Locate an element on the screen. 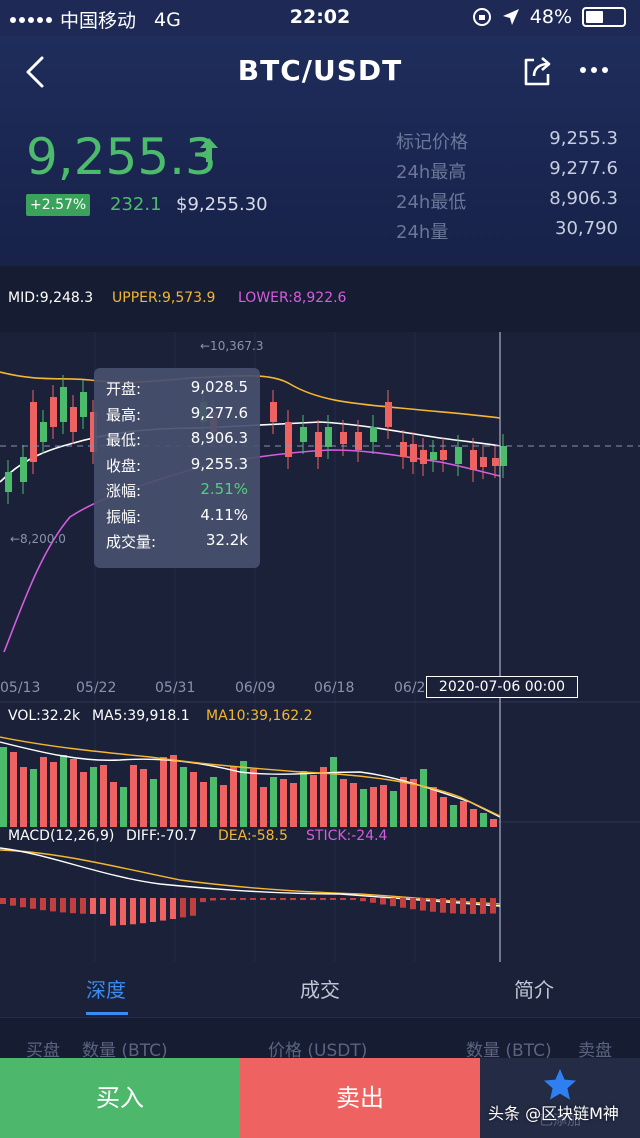  stat-24h-volume: 24h量 30,790 is located at coordinates (507, 230).